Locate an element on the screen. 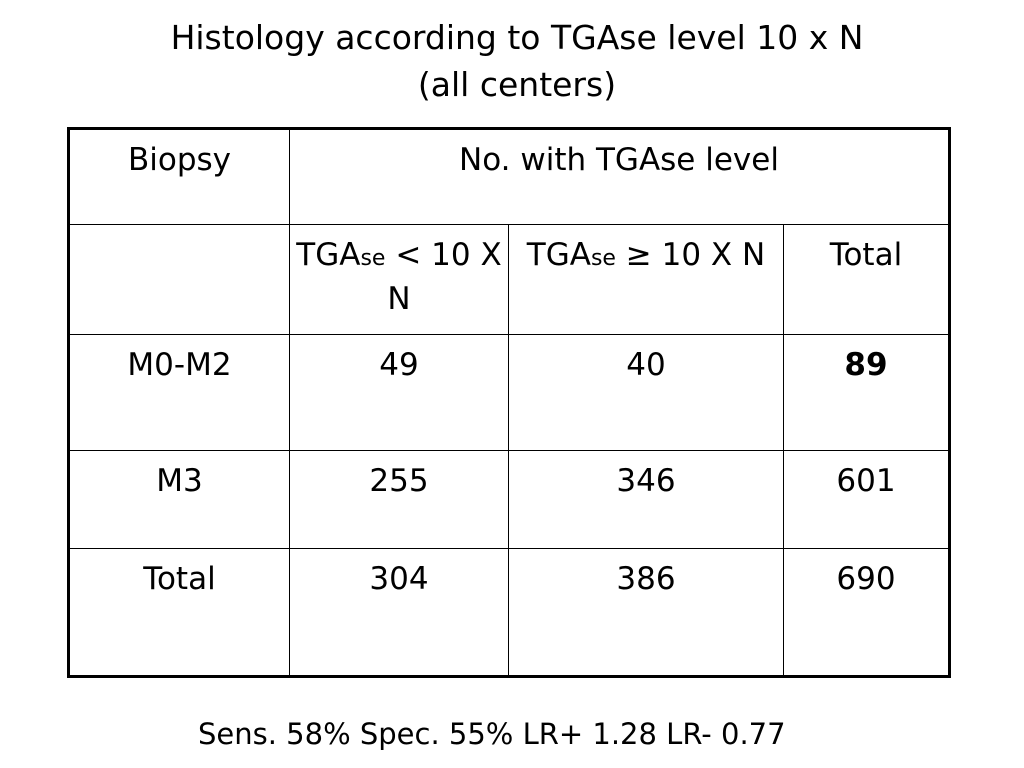 Image resolution: width=1024 pixels, height=768 pixels. header-lt-sub: se is located at coordinates (373, 258).